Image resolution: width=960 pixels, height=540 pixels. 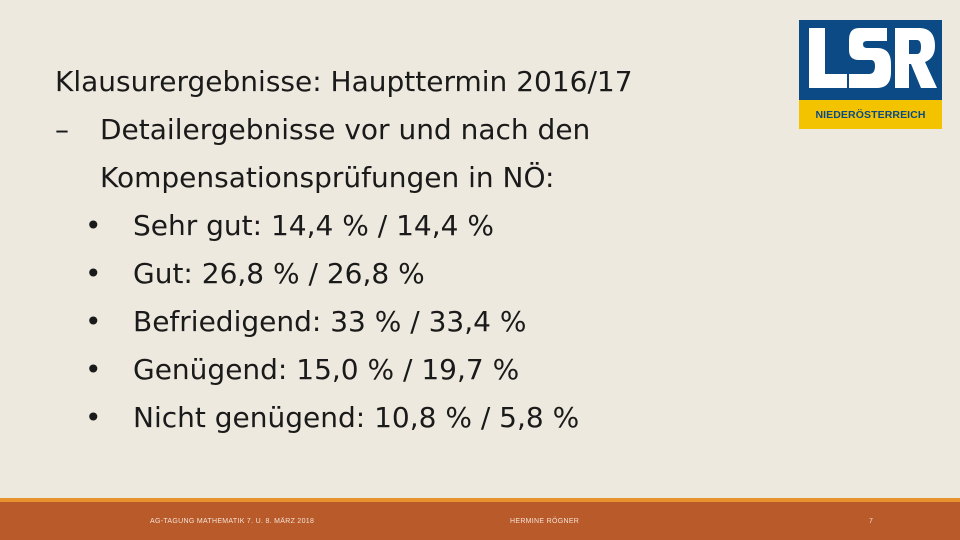 I want to click on list-item: • Befriedigend: 33 % / 33,4 %, so click(x=415, y=322).